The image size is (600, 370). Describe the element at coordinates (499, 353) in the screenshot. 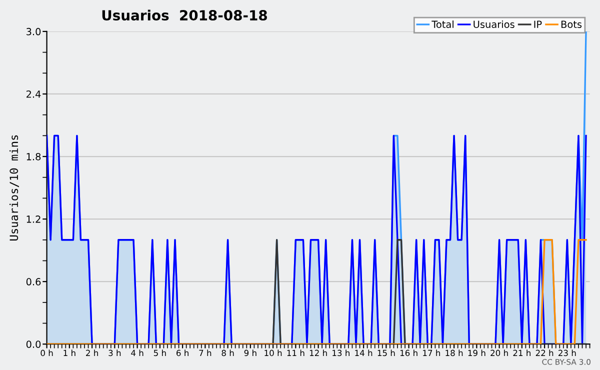

I see `x-tick-label: 20 h` at that location.